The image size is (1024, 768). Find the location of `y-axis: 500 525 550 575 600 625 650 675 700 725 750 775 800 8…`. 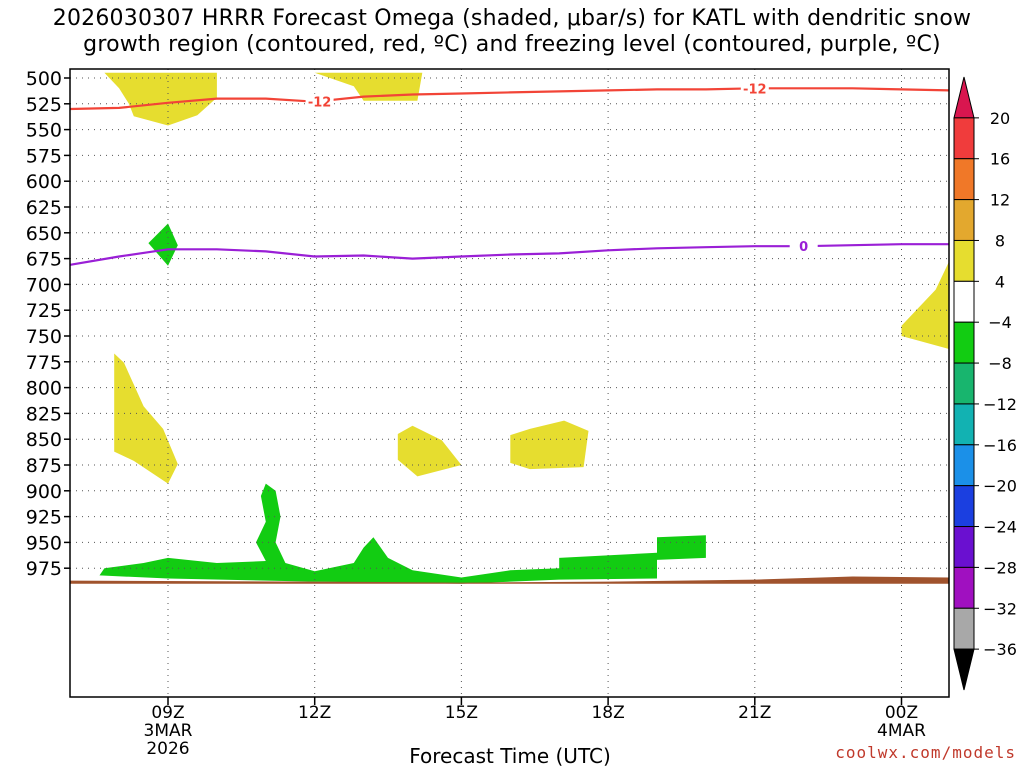

y-axis: 500 525 550 575 600 625 650 675 700 725 750 775 800 8… is located at coordinates (48, 324).